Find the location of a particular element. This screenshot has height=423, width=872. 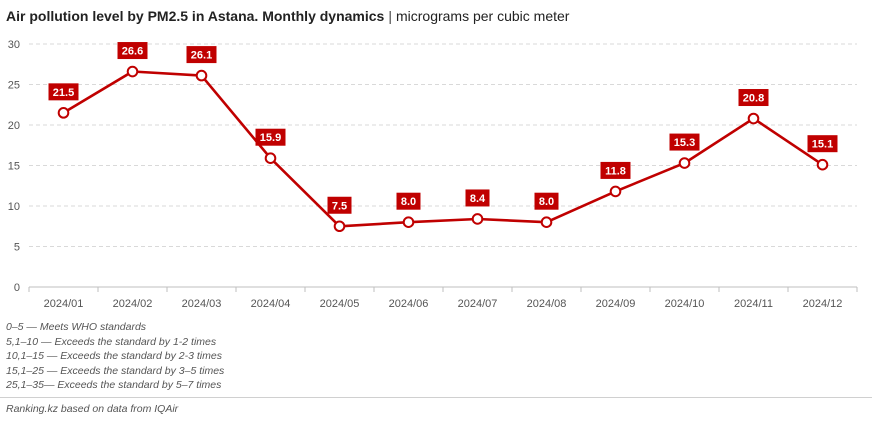

data-label: 21.5 is located at coordinates (63, 93).